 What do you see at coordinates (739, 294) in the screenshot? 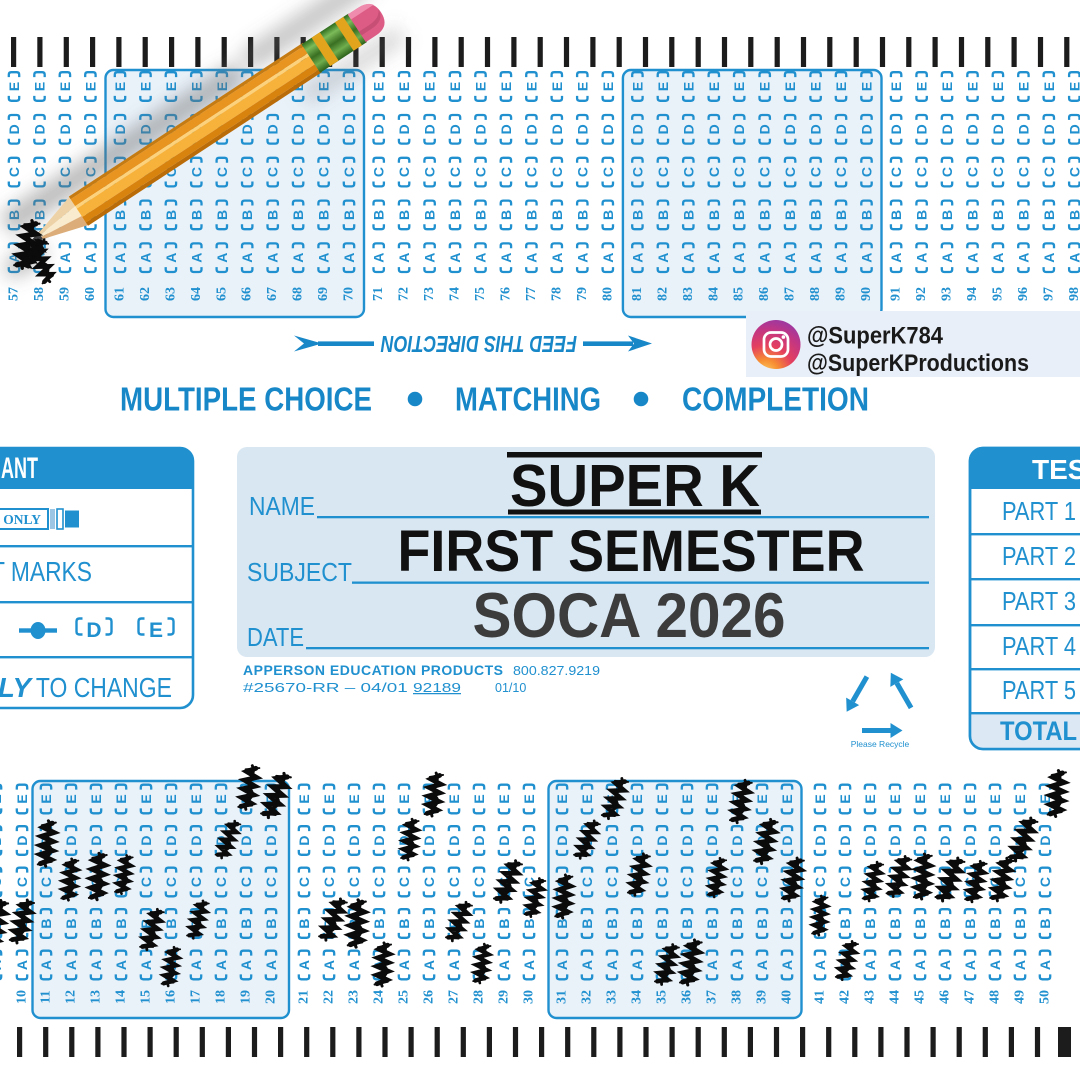
I see `svg-text: 85` at bounding box center [739, 294].